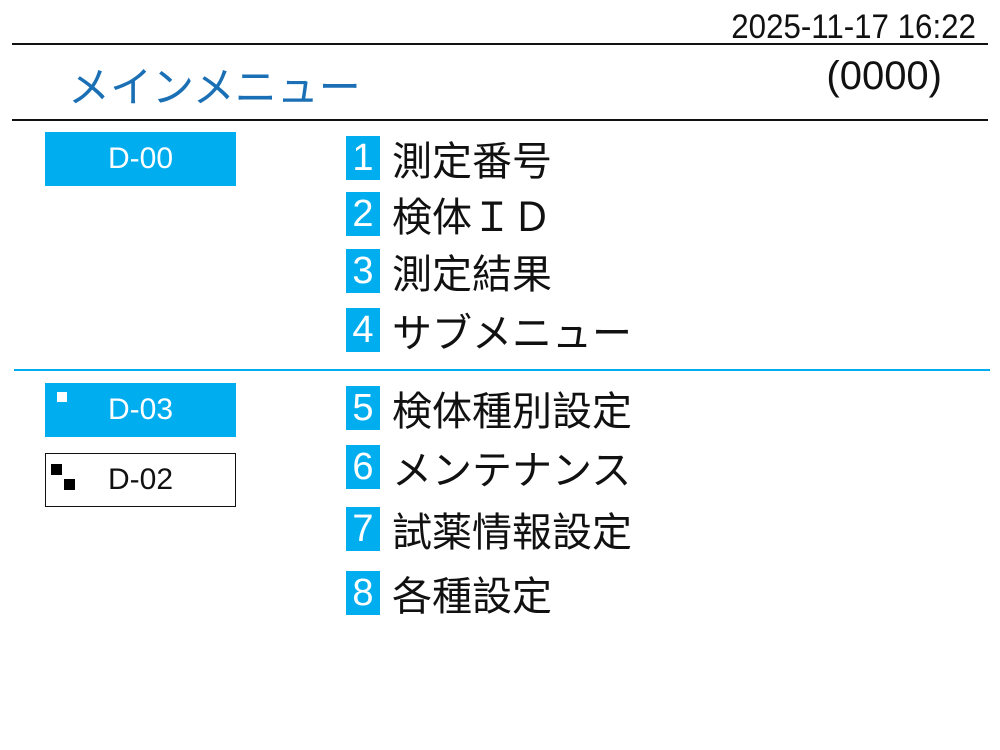 This screenshot has height=750, width=1000. I want to click on status-label: D-00, so click(140, 158).